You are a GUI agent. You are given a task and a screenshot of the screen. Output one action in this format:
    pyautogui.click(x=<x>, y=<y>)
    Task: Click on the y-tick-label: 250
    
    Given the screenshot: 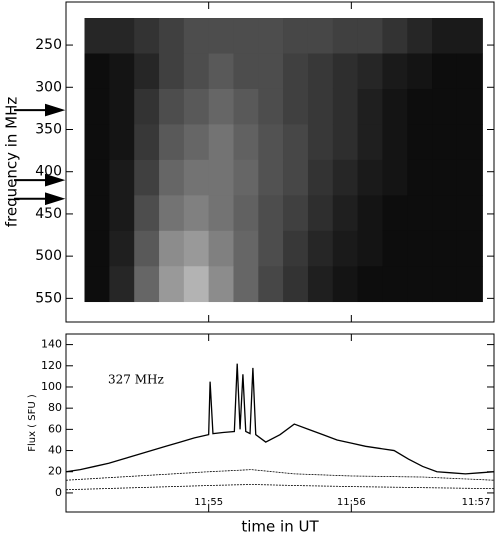 What is the action you would take?
    pyautogui.click(x=48, y=45)
    